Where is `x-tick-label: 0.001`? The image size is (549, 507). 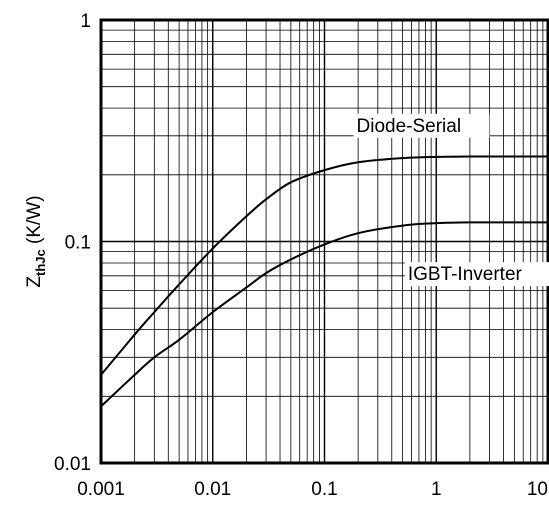 x-tick-label: 0.001 is located at coordinates (101, 489).